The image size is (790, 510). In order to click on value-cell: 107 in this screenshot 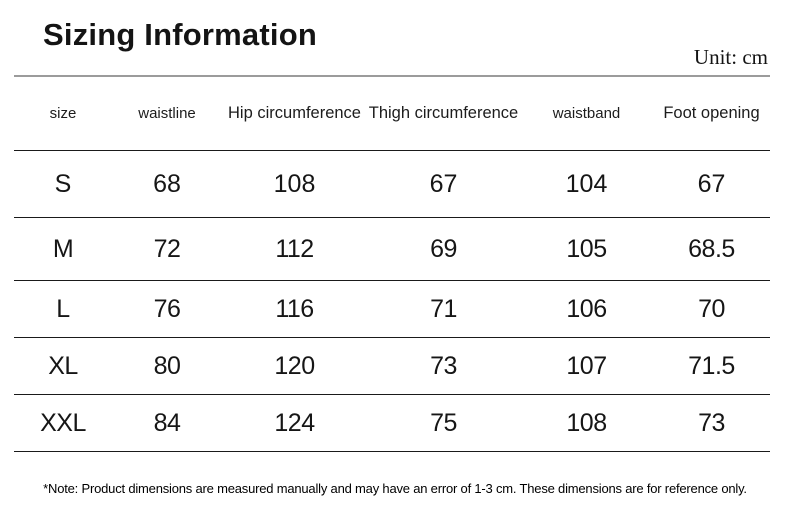, I will do `click(586, 366)`.